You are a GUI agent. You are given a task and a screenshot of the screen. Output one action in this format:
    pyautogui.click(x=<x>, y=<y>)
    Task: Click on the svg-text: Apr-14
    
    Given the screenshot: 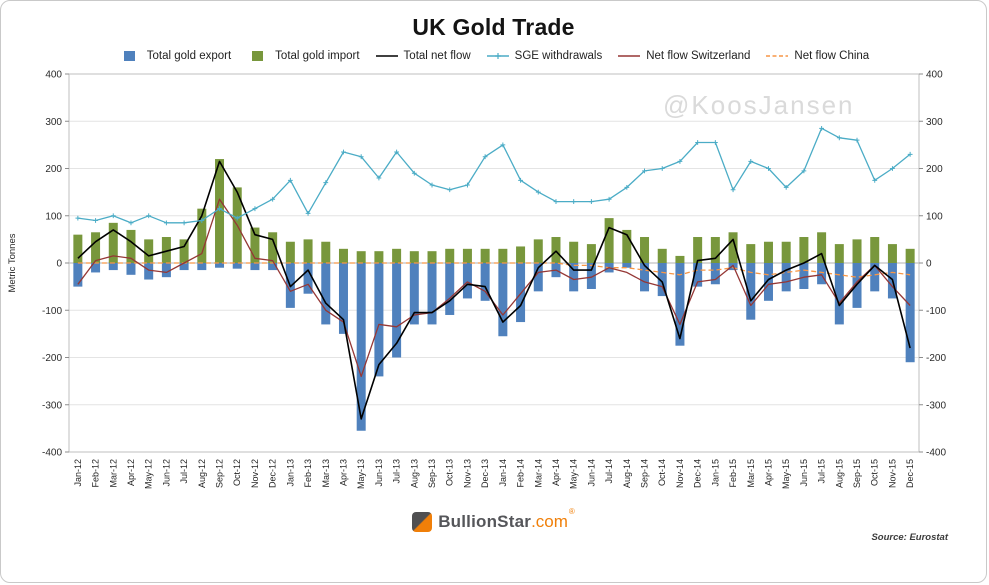 What is the action you would take?
    pyautogui.click(x=556, y=472)
    